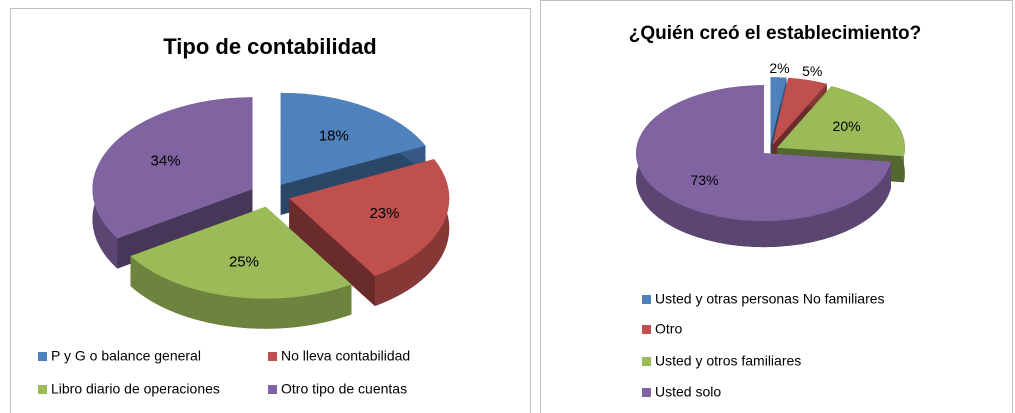  Describe the element at coordinates (334, 136) in the screenshot. I see `data-label: 18%` at that location.